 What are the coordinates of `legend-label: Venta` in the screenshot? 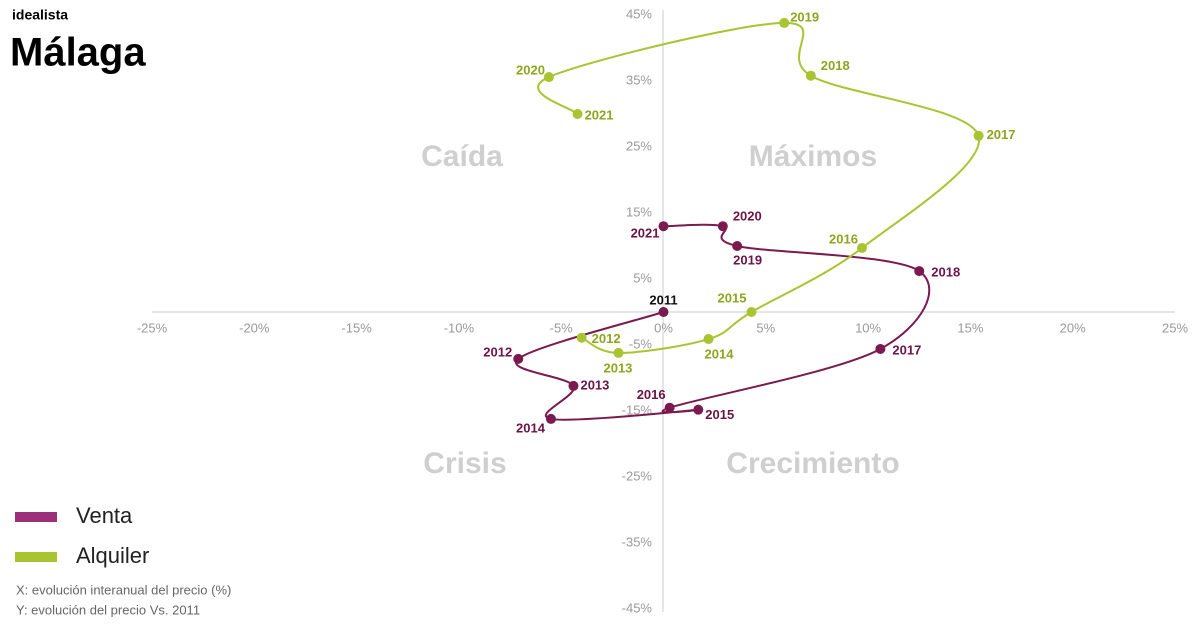 It's located at (104, 515).